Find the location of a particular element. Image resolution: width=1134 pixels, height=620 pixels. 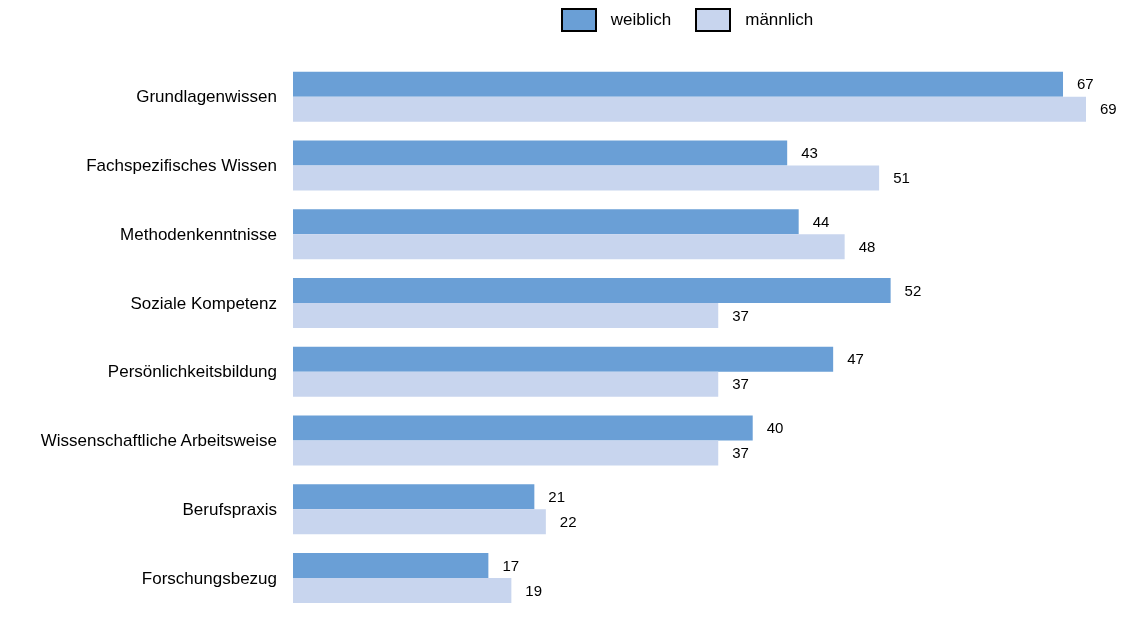

y-tick-label: Soziale Kompetenz is located at coordinates (203, 303).